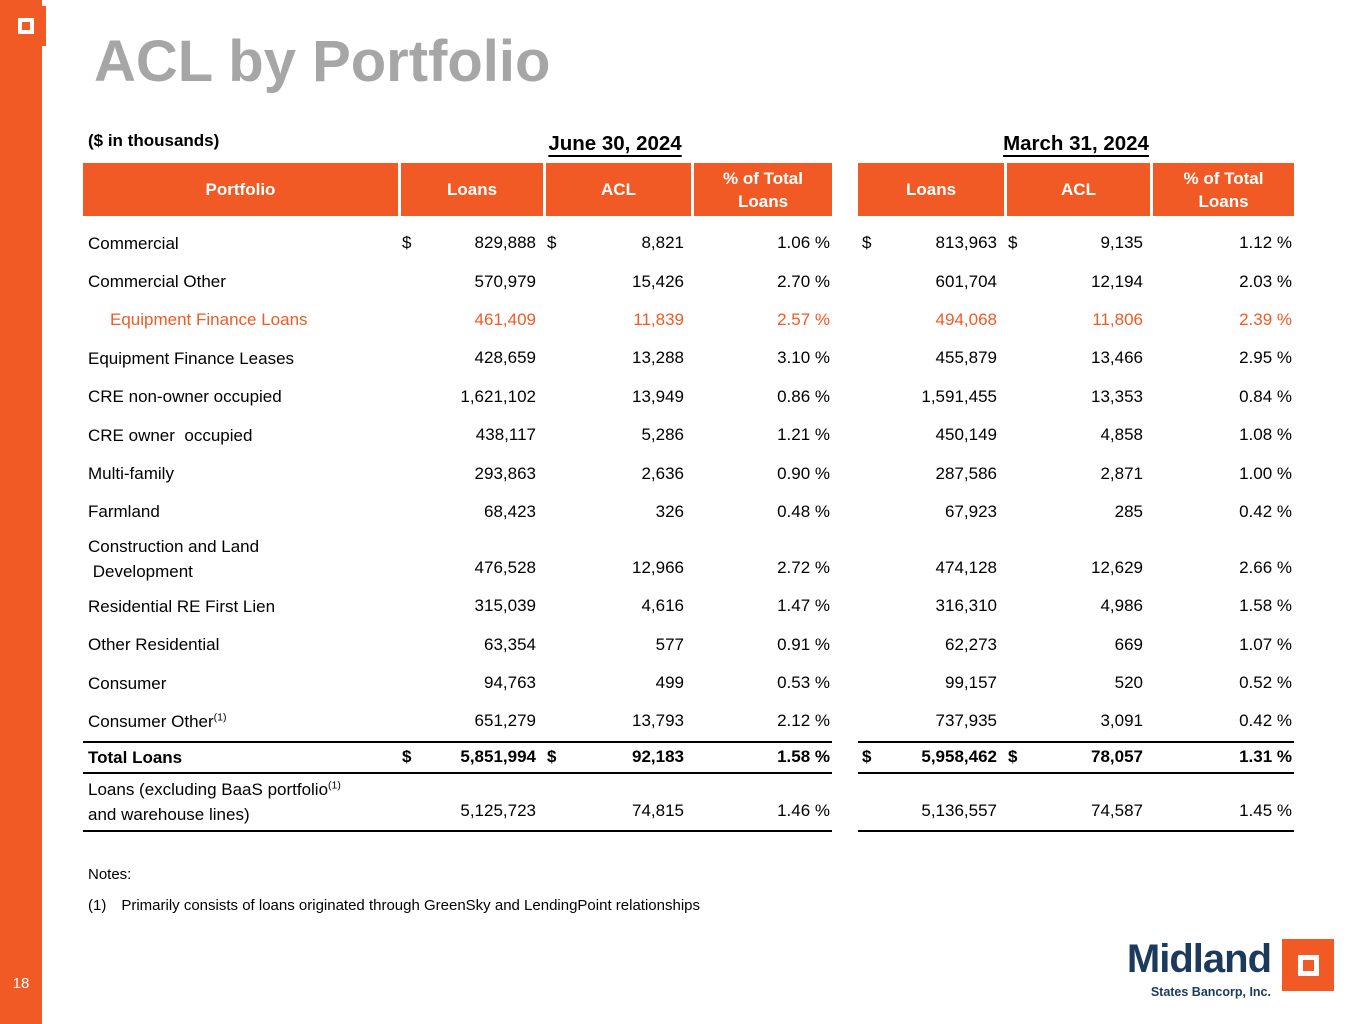  I want to click on june-acl-value: $8,821, so click(615, 243).